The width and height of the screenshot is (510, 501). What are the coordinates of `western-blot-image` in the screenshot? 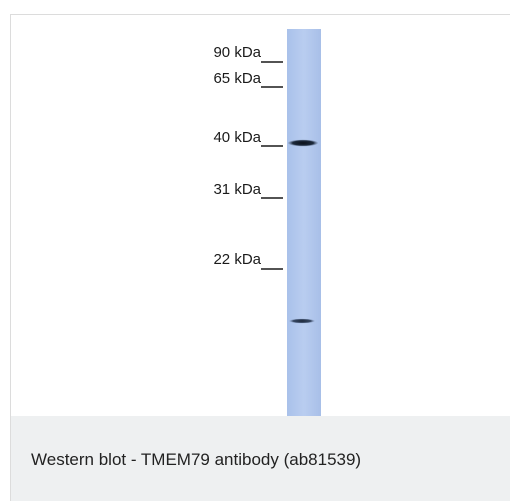 It's located at (291, 222).